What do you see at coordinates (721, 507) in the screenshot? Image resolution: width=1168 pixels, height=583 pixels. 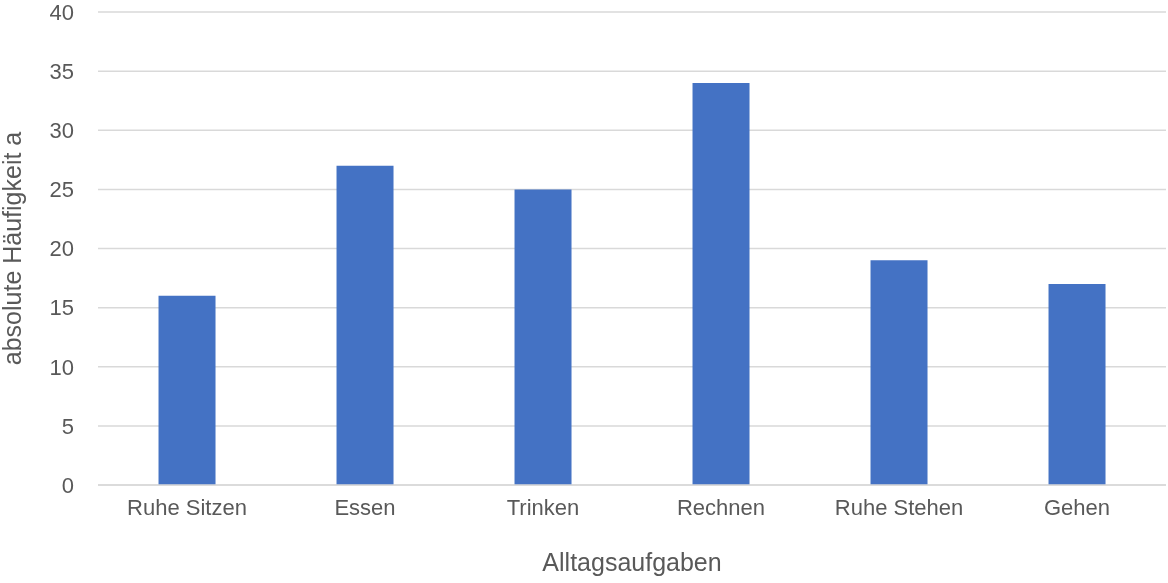 I see `x-tick-label: Rechnen` at bounding box center [721, 507].